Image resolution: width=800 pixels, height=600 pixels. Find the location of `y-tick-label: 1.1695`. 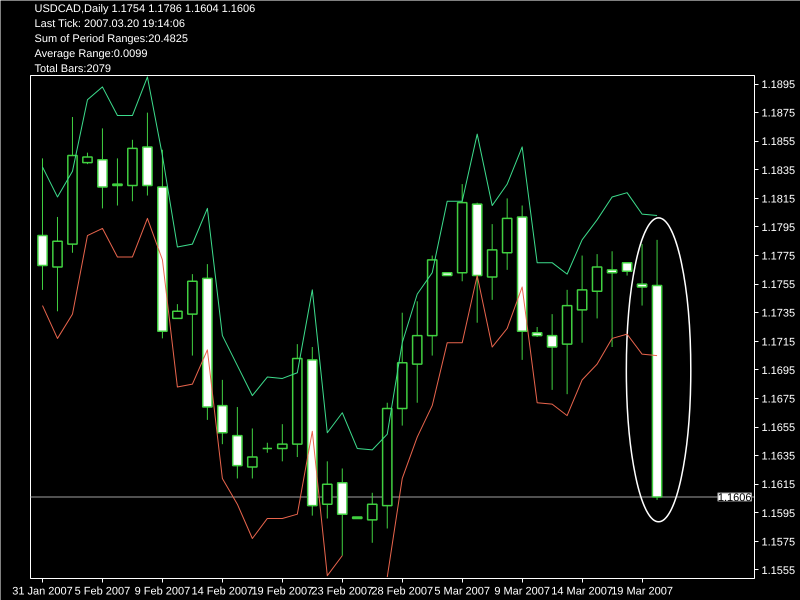

y-tick-label: 1.1695 is located at coordinates (779, 370).